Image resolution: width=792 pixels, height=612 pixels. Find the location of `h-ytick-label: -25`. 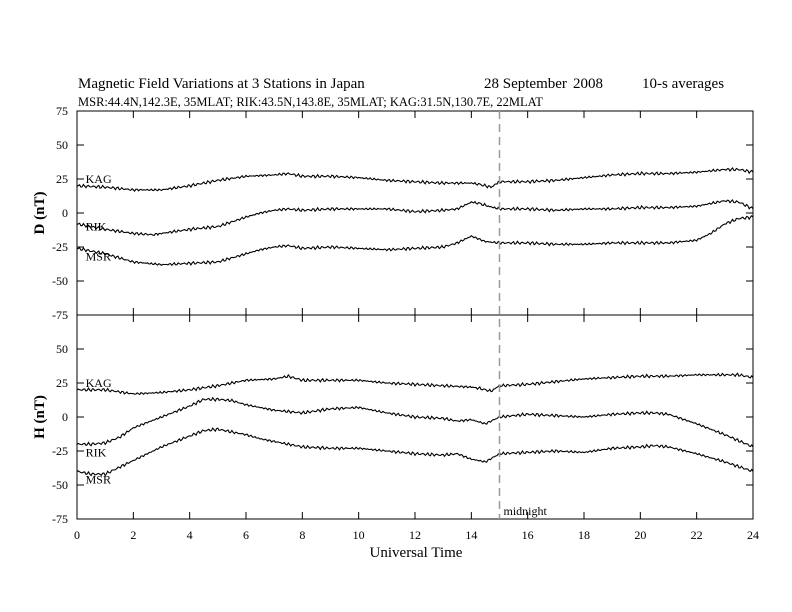

h-ytick-label: -25 is located at coordinates (60, 451).